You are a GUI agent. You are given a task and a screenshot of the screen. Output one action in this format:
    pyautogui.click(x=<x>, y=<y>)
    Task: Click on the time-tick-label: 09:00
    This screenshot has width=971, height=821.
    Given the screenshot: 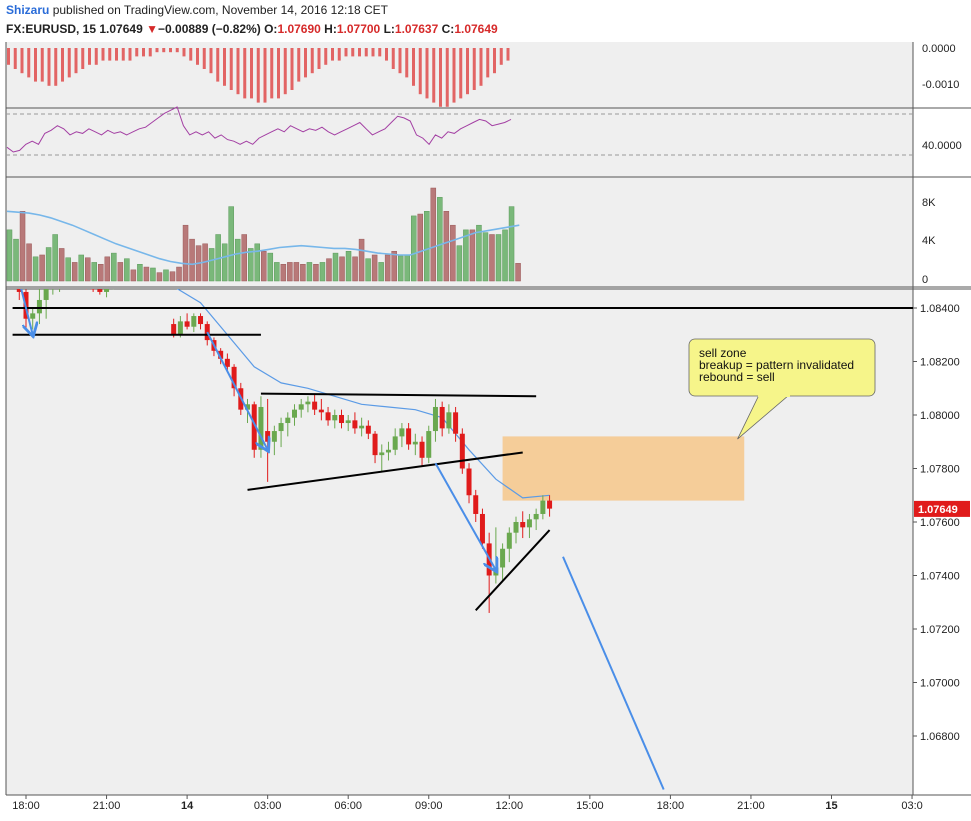 What is the action you would take?
    pyautogui.click(x=429, y=806)
    